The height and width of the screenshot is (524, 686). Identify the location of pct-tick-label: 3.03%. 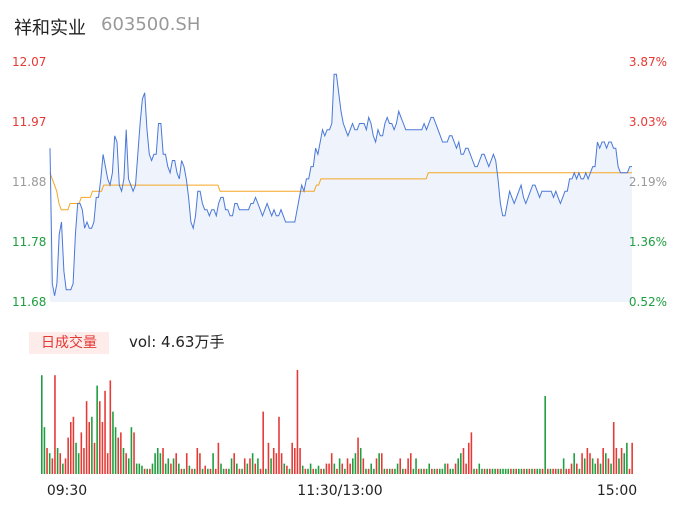
(648, 122).